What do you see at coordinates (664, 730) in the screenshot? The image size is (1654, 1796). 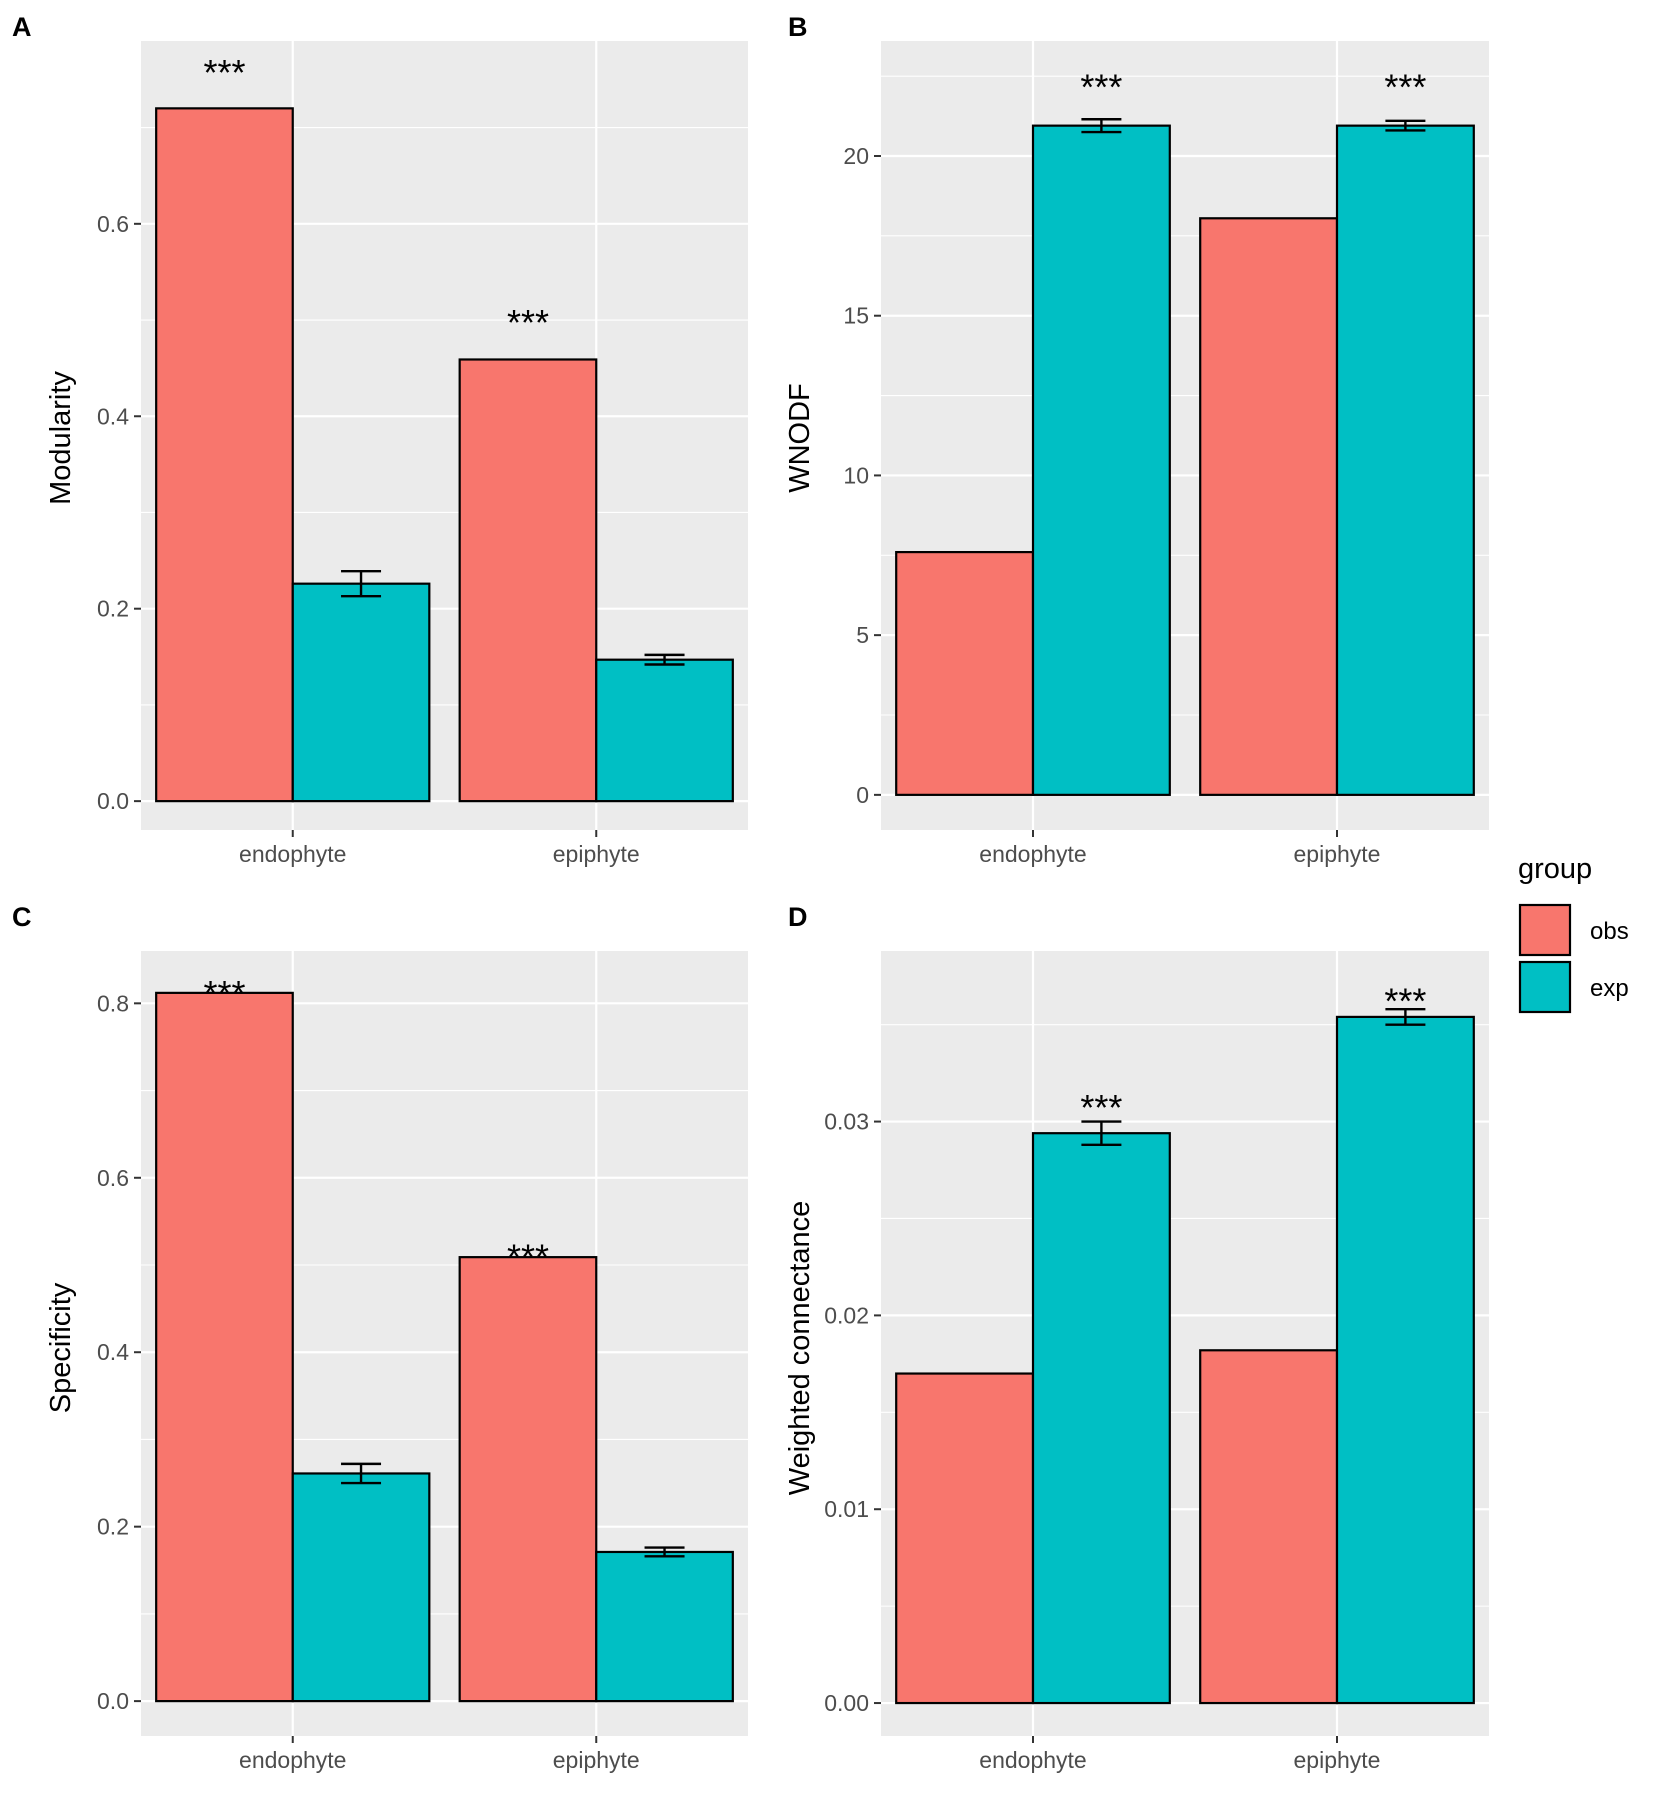 I see `bar-a-epiphyte-exp` at bounding box center [664, 730].